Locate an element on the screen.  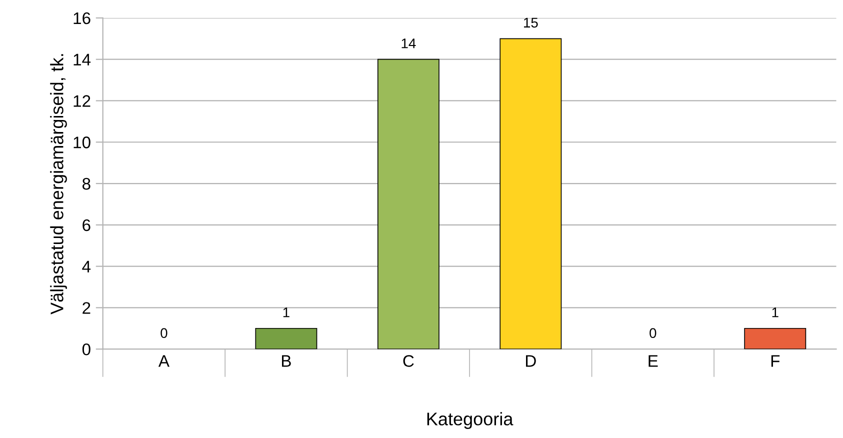
x-tick-label: D is located at coordinates (531, 361).